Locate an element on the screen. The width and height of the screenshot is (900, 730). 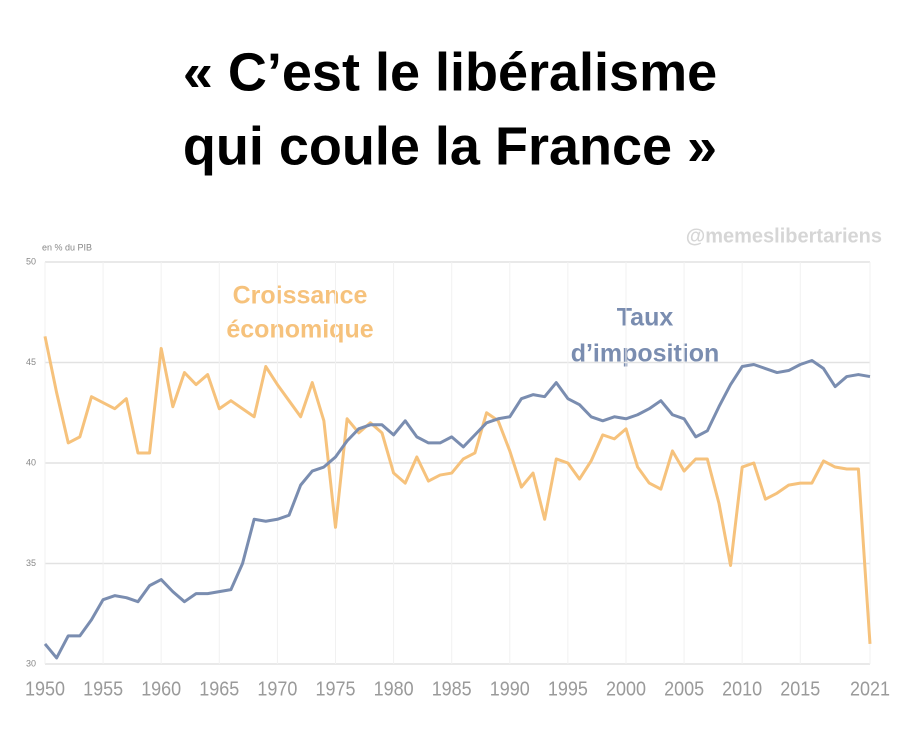
watermark: @memeslibertariens is located at coordinates (784, 236).